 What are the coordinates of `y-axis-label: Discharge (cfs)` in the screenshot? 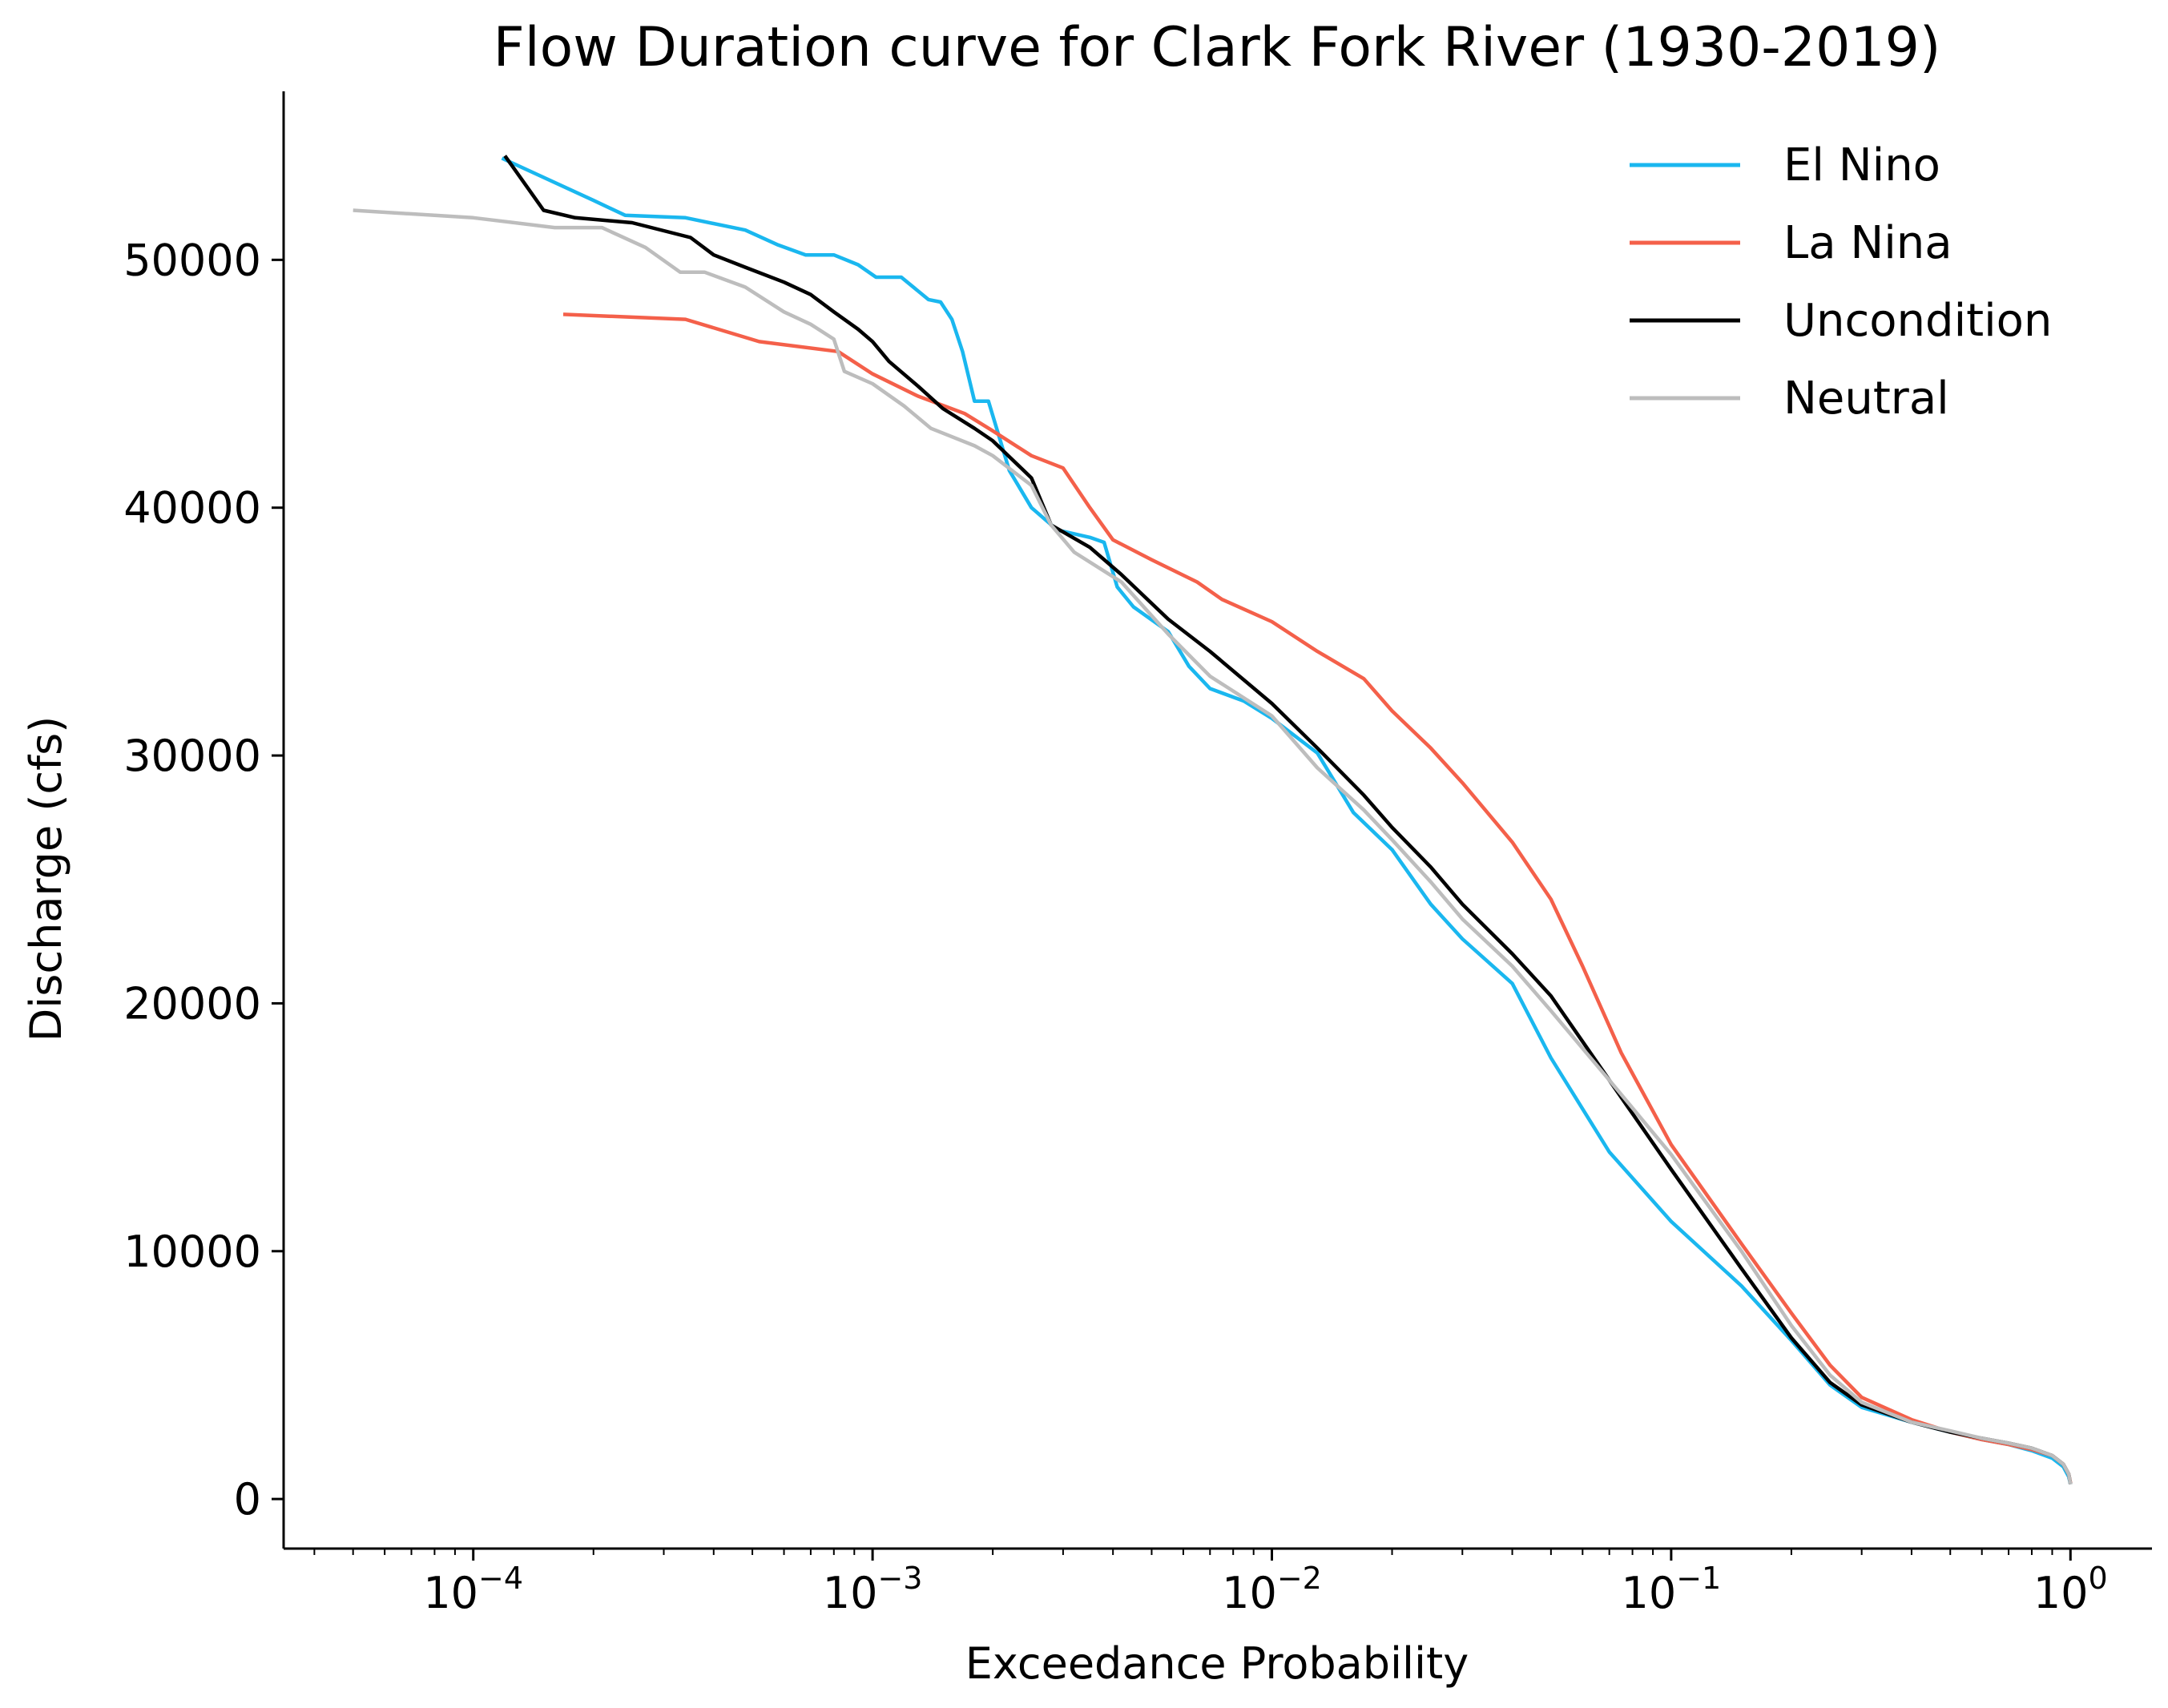 It's located at (46, 879).